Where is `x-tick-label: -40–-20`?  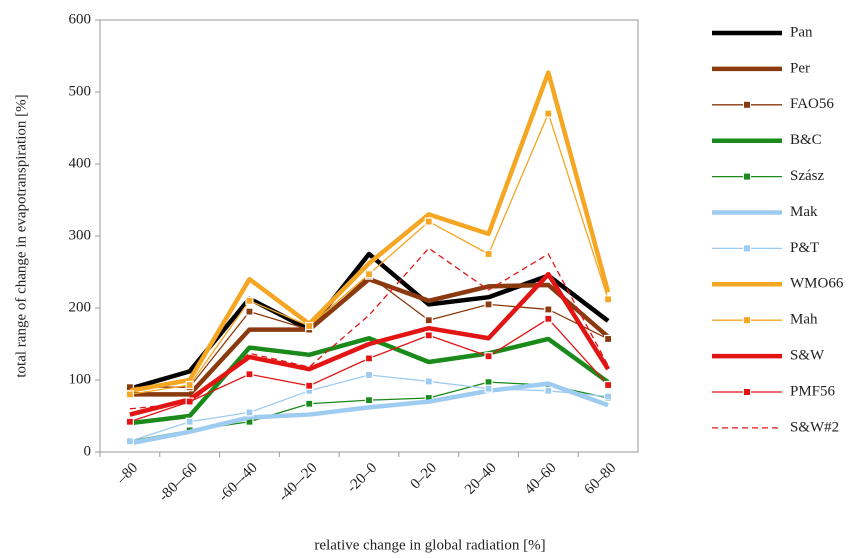 x-tick-label: -40–-20 is located at coordinates (298, 482).